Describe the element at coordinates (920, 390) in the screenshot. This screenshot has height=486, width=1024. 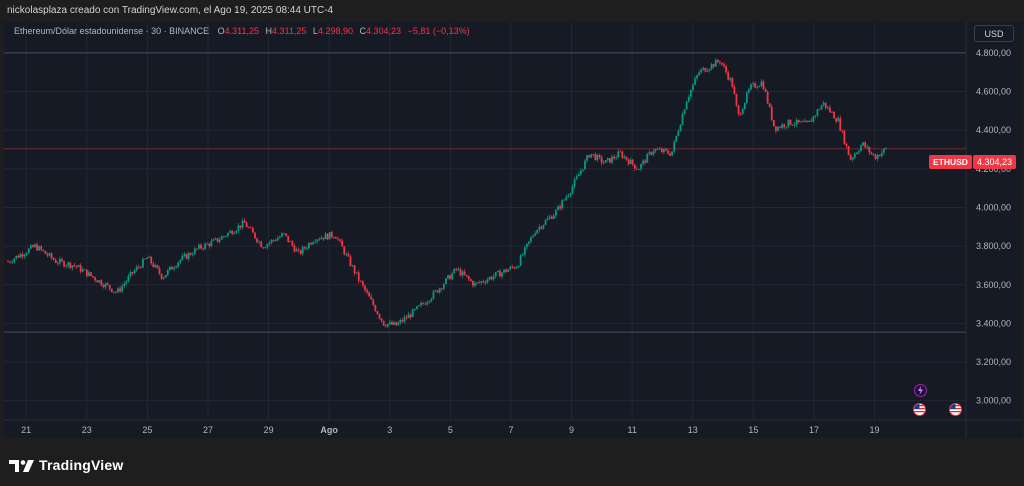
I see `lightning-icon` at that location.